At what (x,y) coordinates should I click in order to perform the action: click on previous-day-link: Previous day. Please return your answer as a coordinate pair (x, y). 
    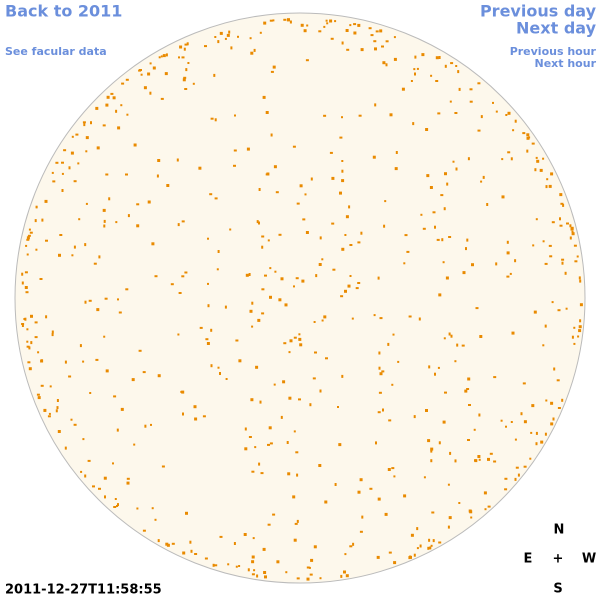
    Looking at the image, I should click on (538, 11).